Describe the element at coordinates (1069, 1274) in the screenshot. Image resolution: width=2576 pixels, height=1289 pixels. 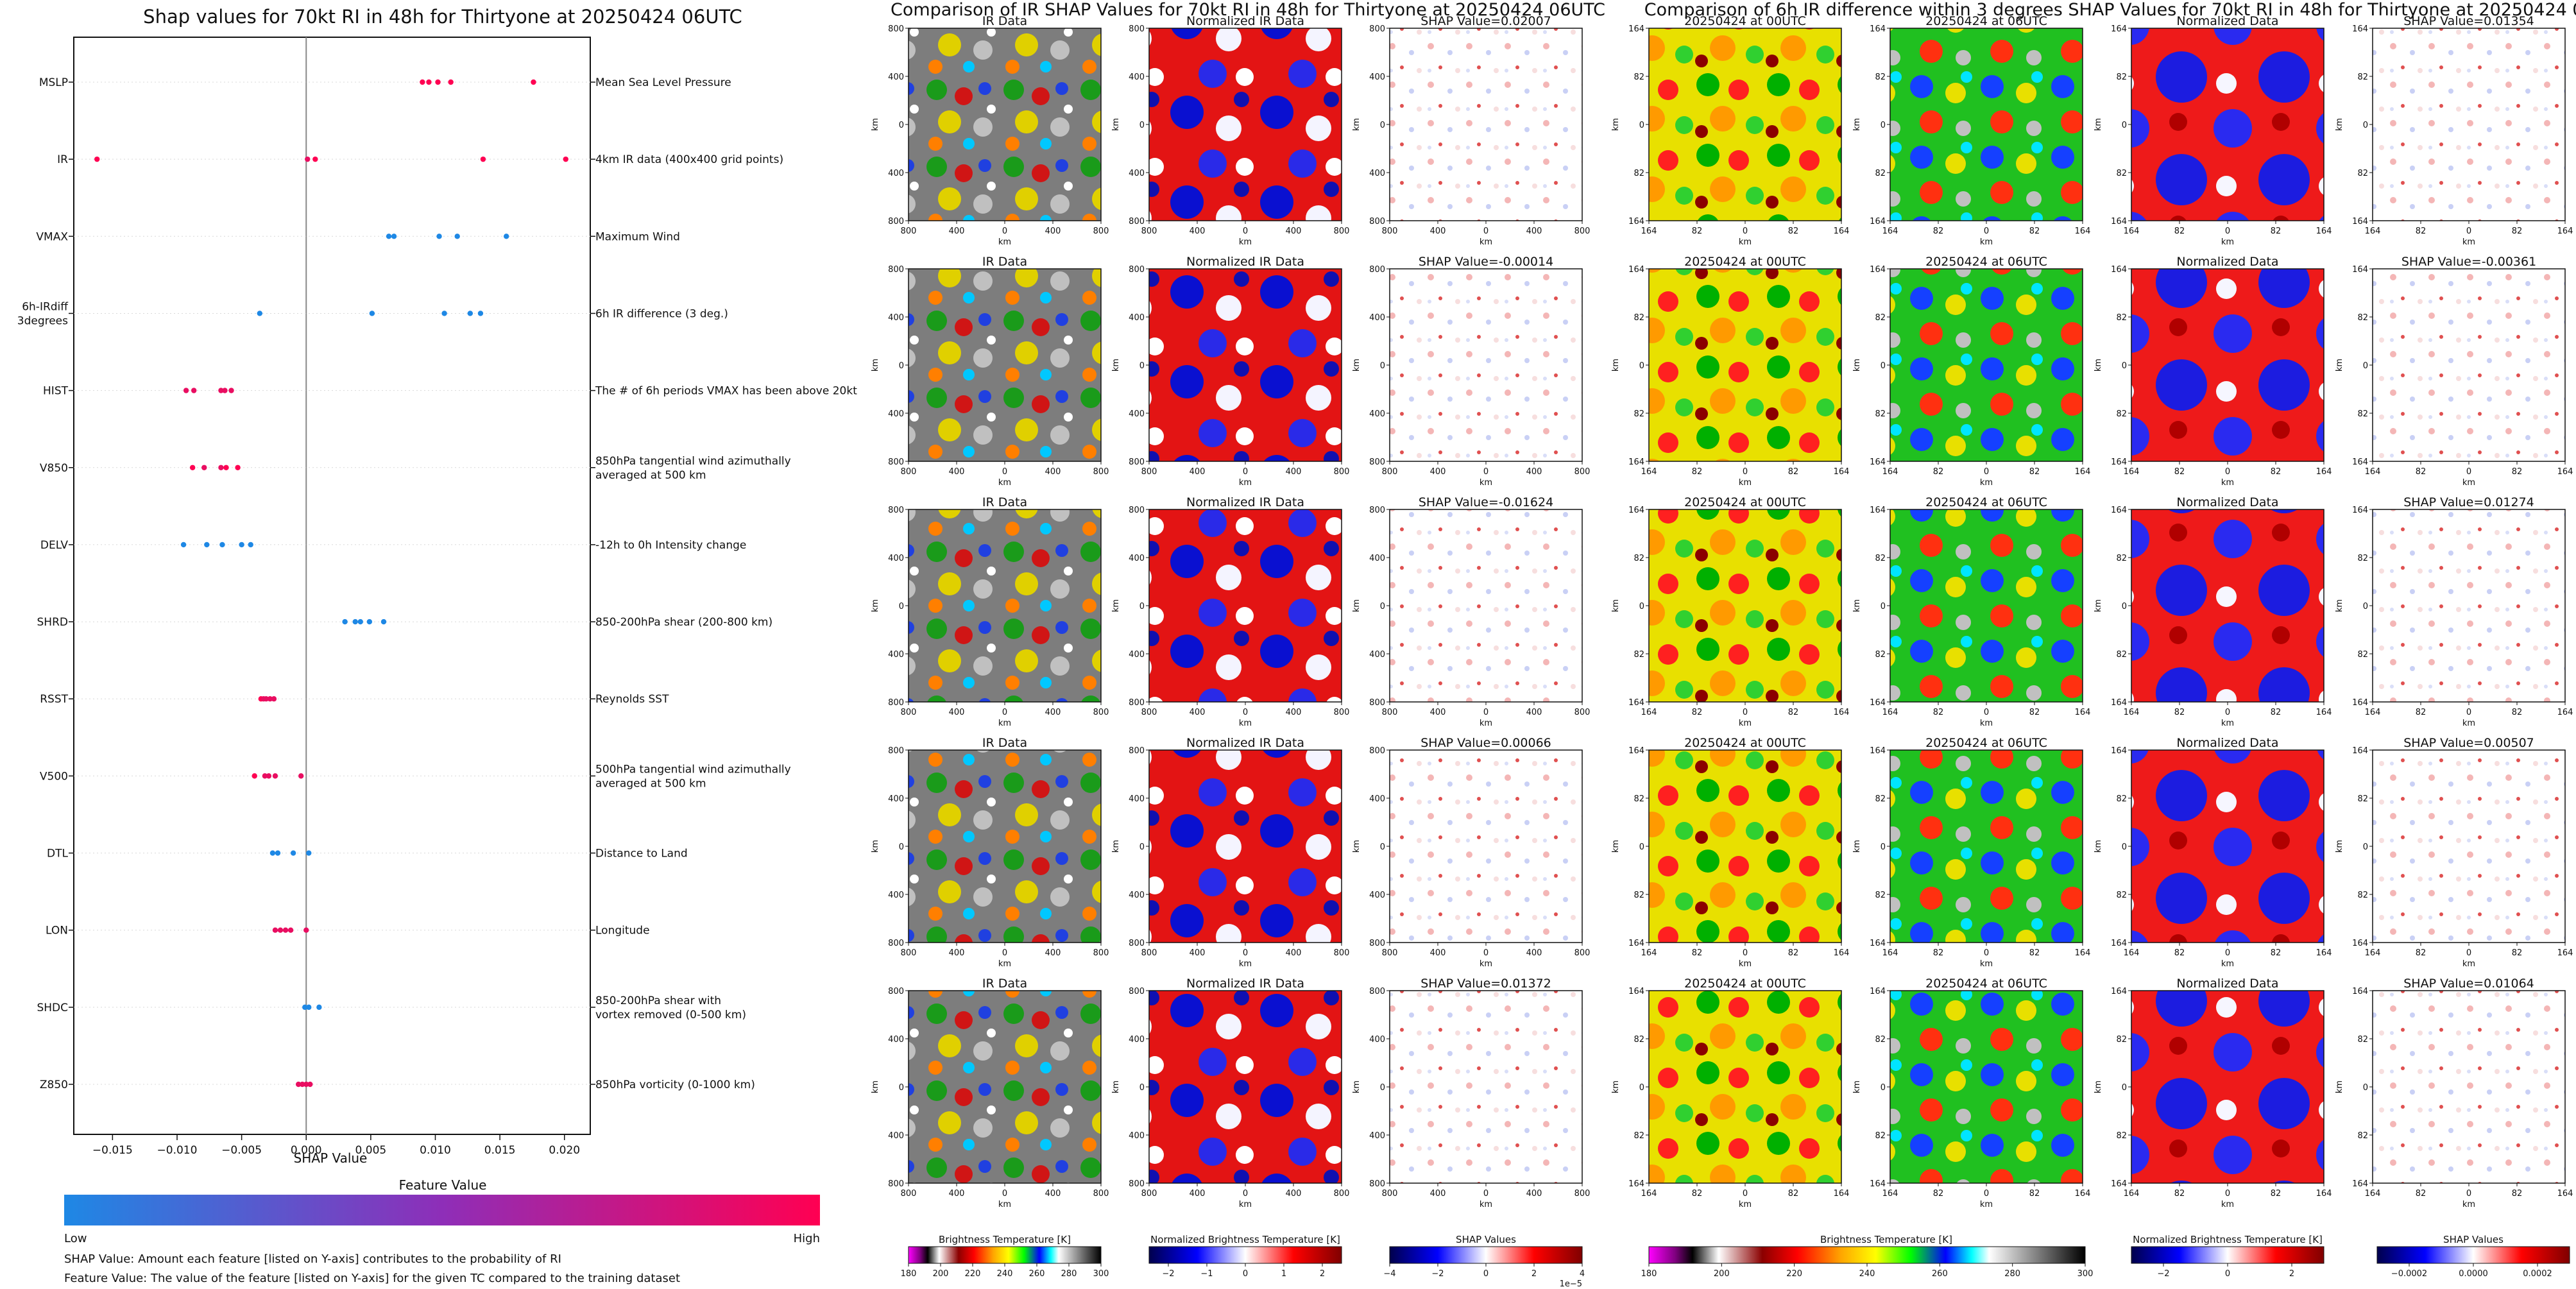
I see `colorbar-tick-label: 280` at that location.